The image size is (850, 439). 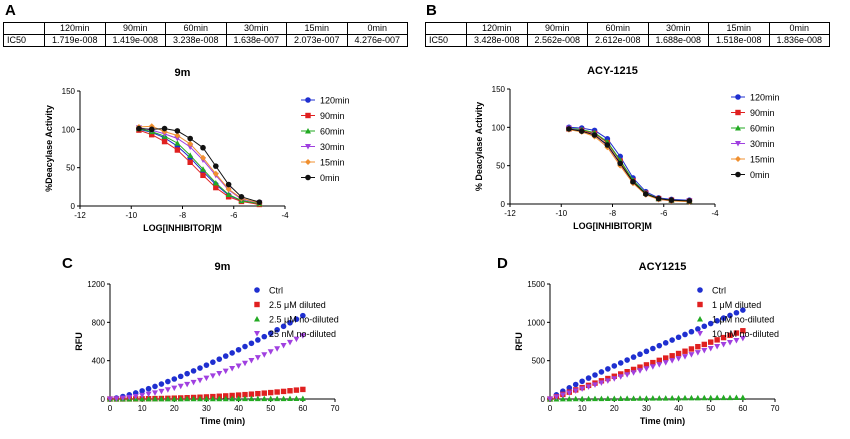 What do you see at coordinates (510, 213) in the screenshot?
I see `x-tick-label: -12` at bounding box center [510, 213].